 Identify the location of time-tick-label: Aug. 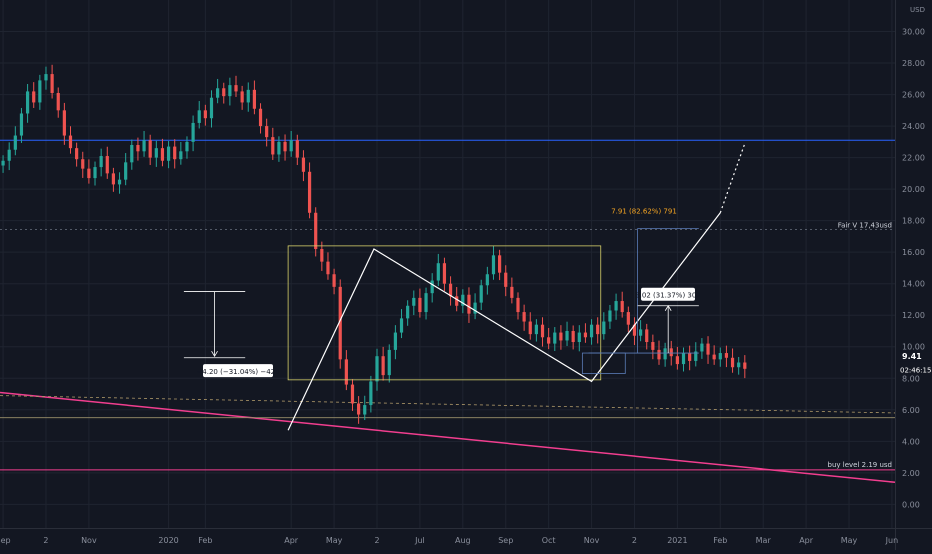
(463, 540).